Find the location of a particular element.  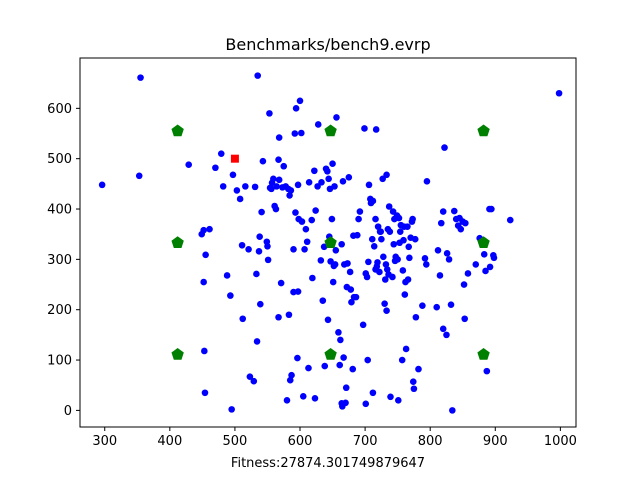

y-tick-label: 400 is located at coordinates (59, 210).